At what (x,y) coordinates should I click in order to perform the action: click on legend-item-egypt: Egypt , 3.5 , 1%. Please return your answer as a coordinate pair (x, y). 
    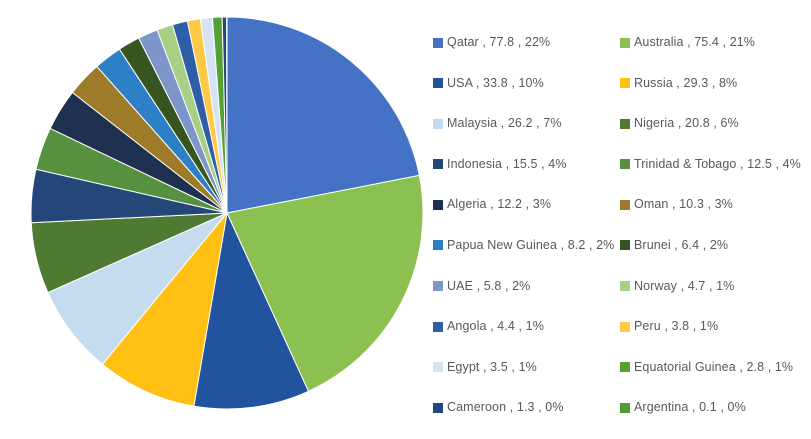
    Looking at the image, I should click on (526, 366).